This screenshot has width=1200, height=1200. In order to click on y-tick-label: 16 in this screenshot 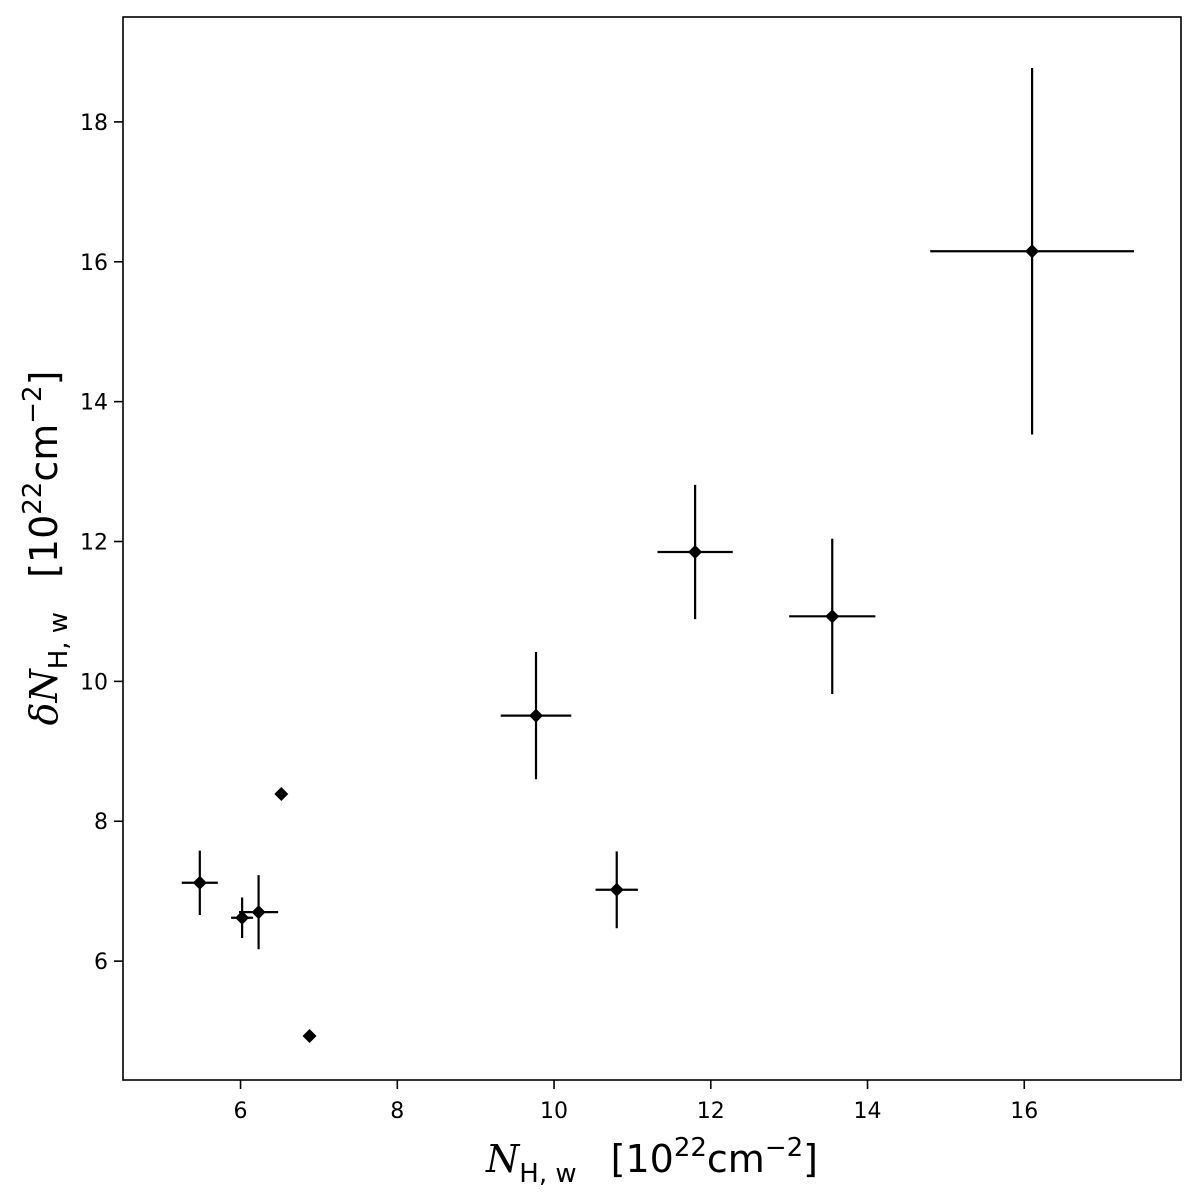, I will do `click(94, 263)`.